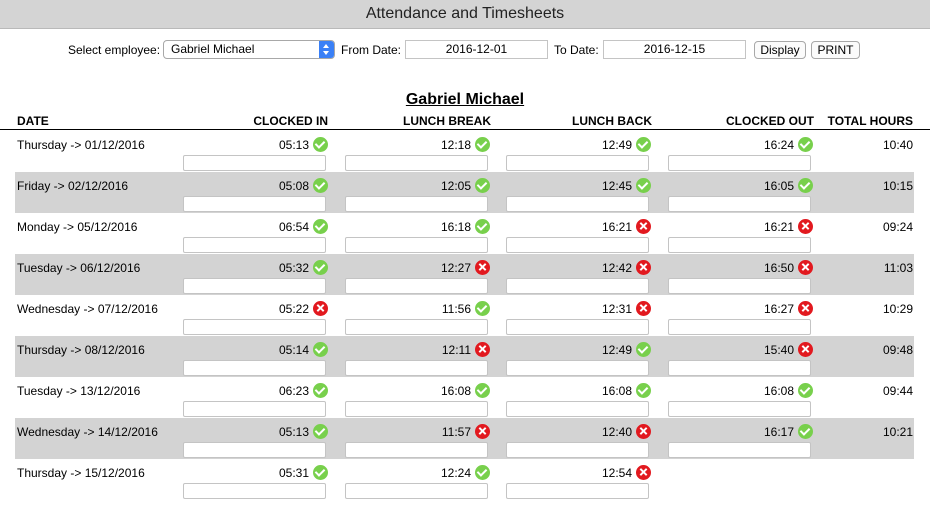 This screenshot has width=930, height=508. Describe the element at coordinates (290, 121) in the screenshot. I see `column-header-clocked-in: CLOCKED IN` at that location.